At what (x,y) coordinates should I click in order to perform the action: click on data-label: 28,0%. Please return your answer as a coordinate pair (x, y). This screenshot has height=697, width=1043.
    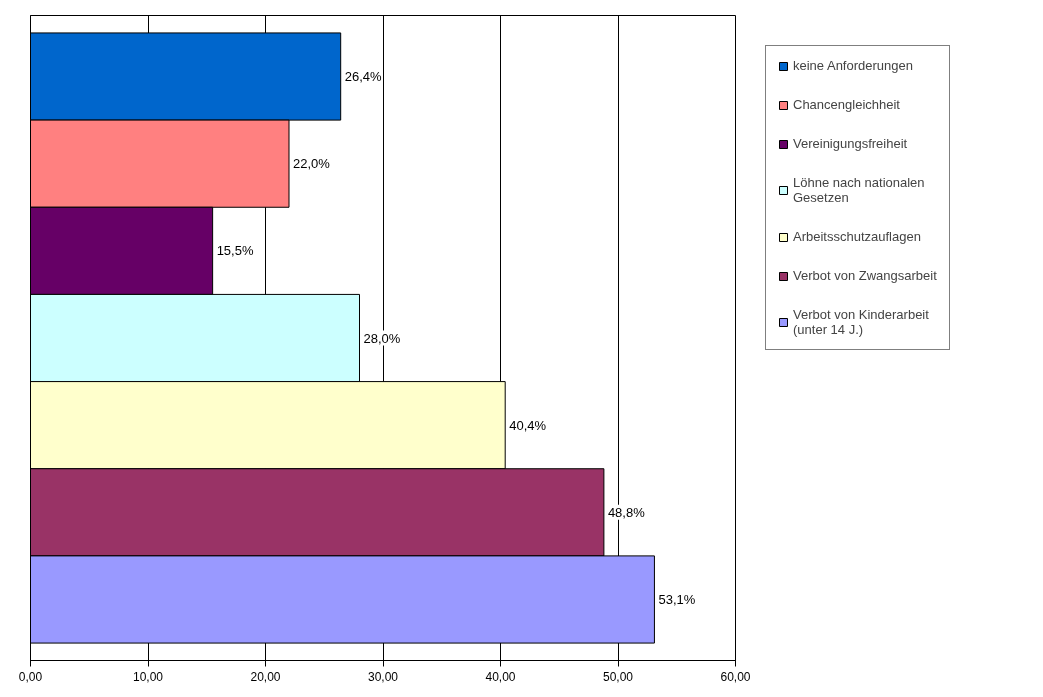
    Looking at the image, I should click on (382, 338).